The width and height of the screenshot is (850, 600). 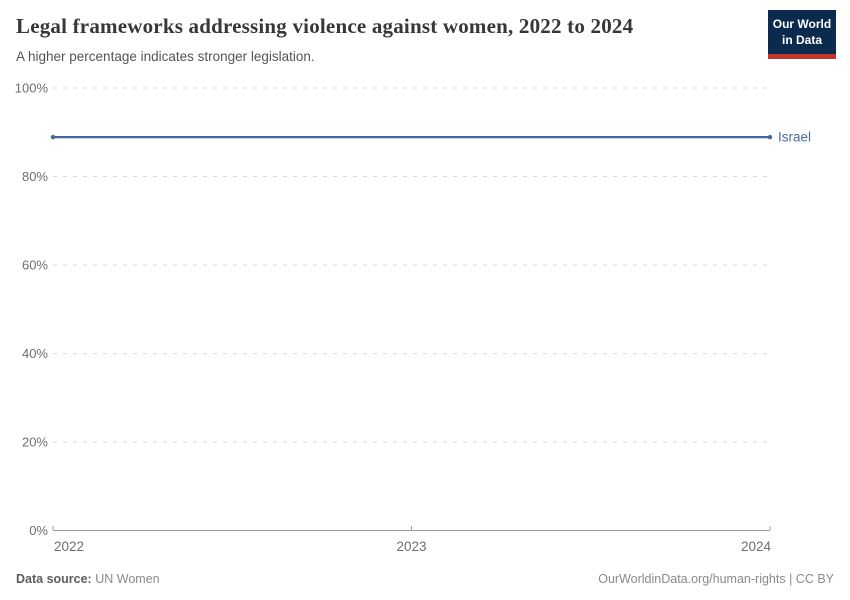 I want to click on y-tick-label: 20%, so click(x=35, y=442).